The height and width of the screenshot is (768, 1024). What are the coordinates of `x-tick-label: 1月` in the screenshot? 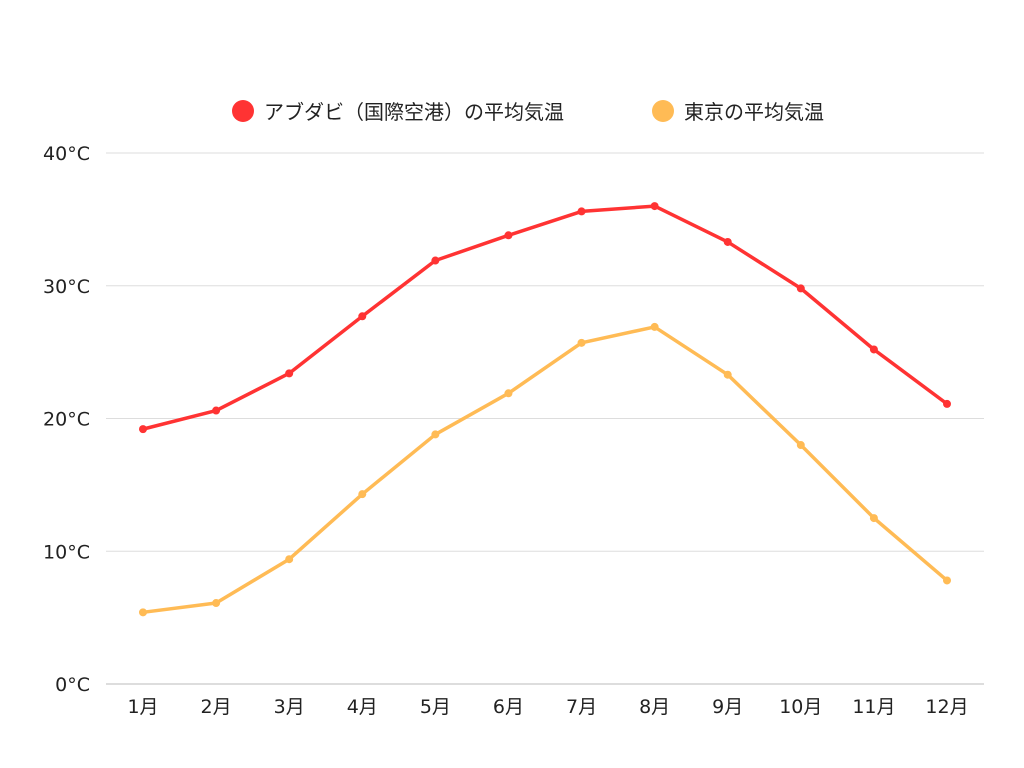 It's located at (142, 707).